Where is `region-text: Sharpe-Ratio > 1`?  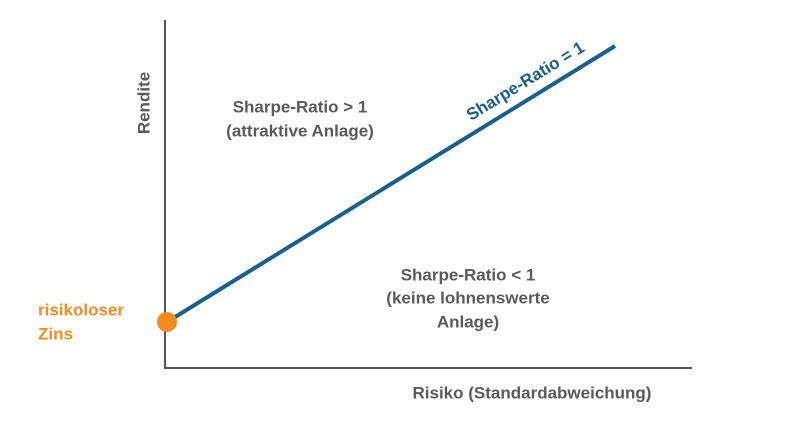 region-text: Sharpe-Ratio > 1 is located at coordinates (300, 106).